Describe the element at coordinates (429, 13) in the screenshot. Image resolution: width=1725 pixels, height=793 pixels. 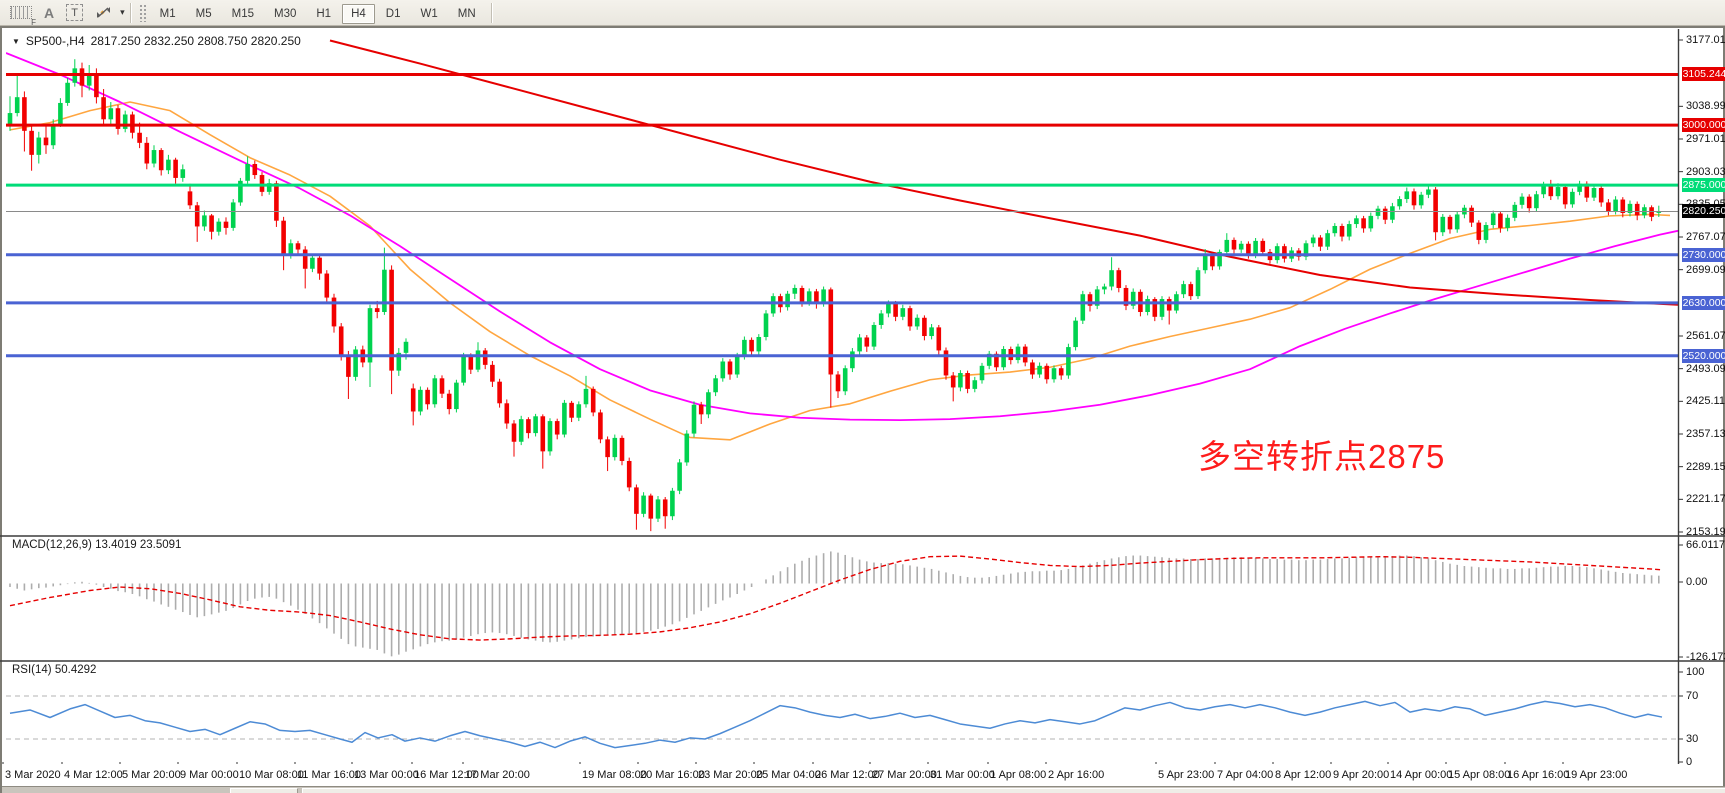
I see `timeframe-button-W1: W1` at that location.